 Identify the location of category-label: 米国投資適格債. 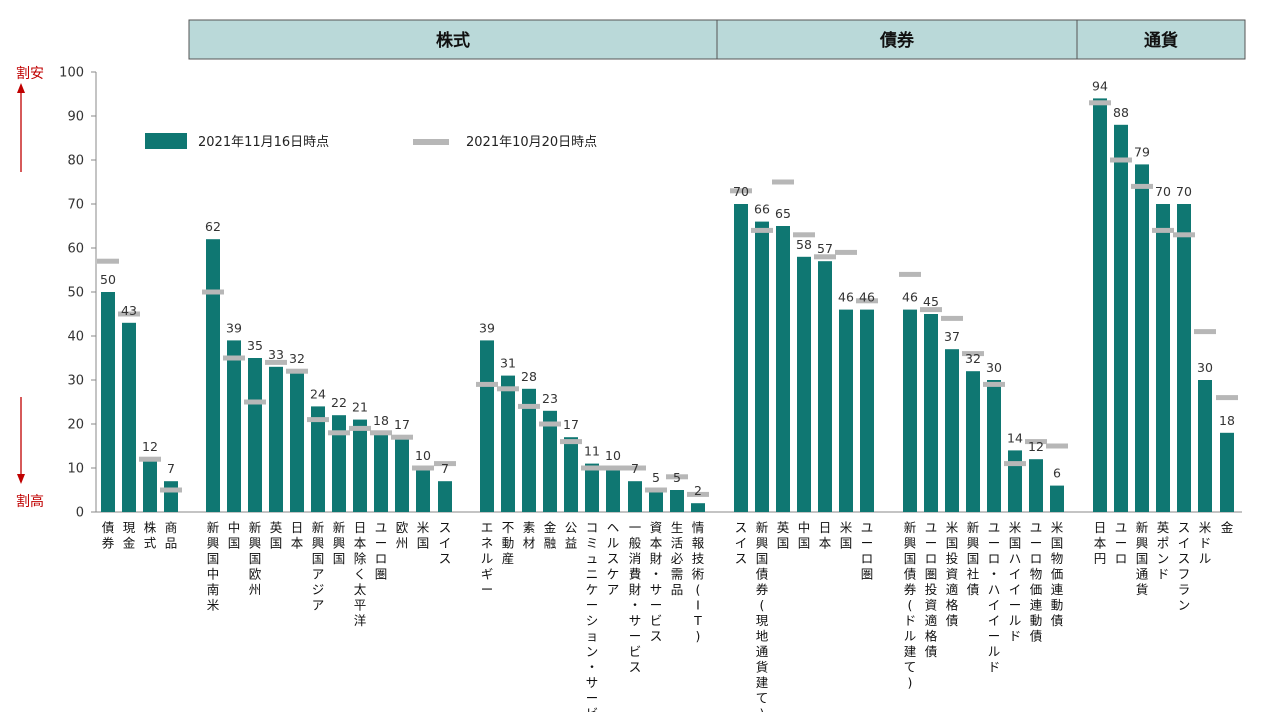
(952, 574).